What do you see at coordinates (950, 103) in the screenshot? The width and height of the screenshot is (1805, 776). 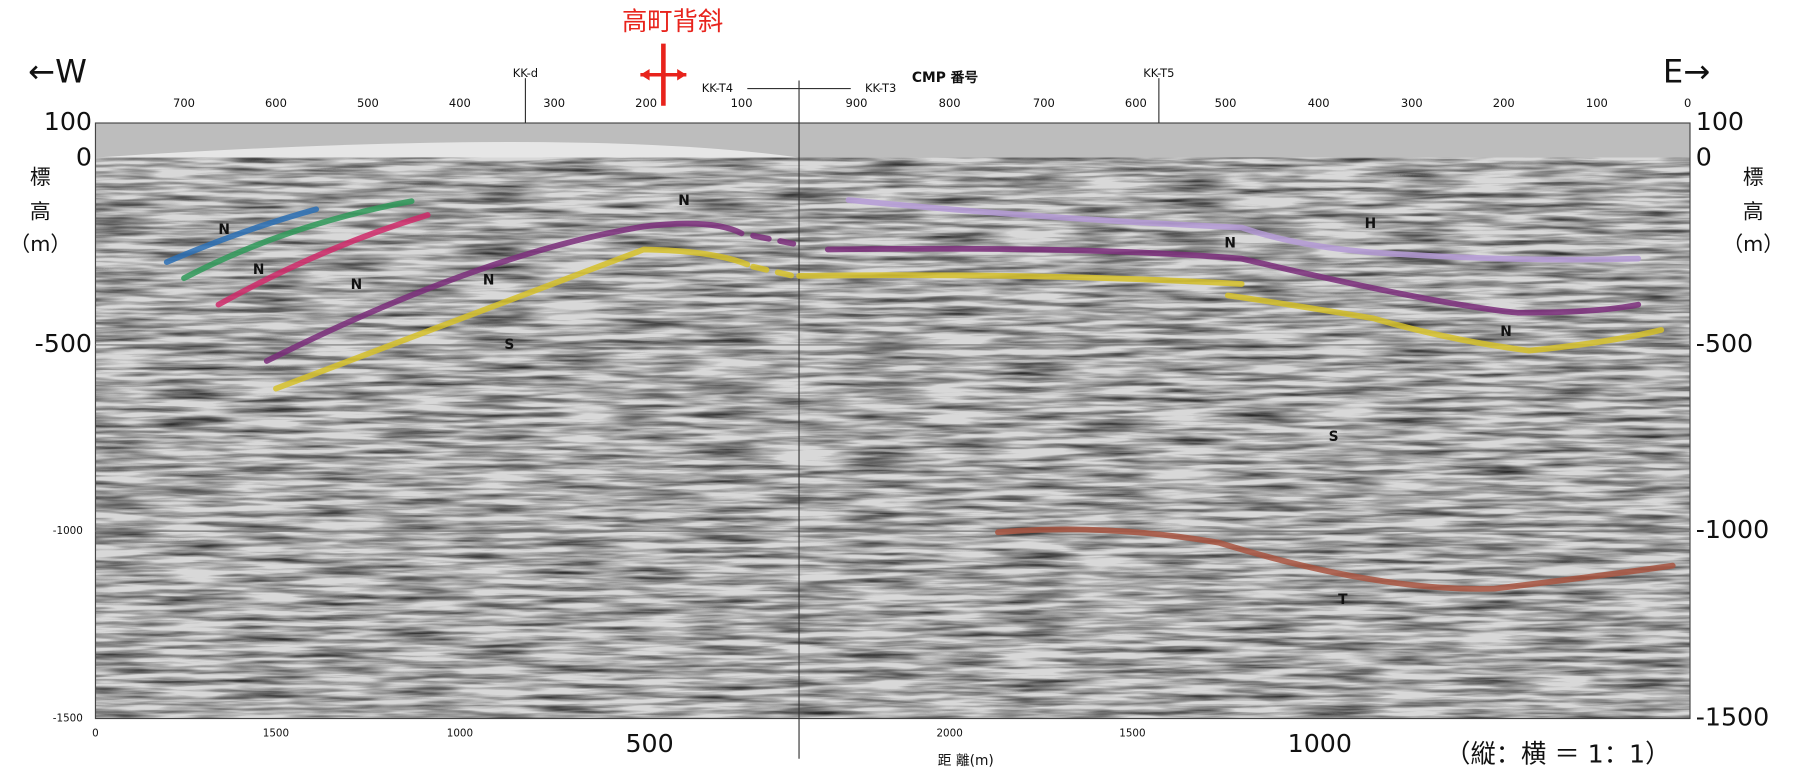 I see `cmp-tick-label: 800` at bounding box center [950, 103].